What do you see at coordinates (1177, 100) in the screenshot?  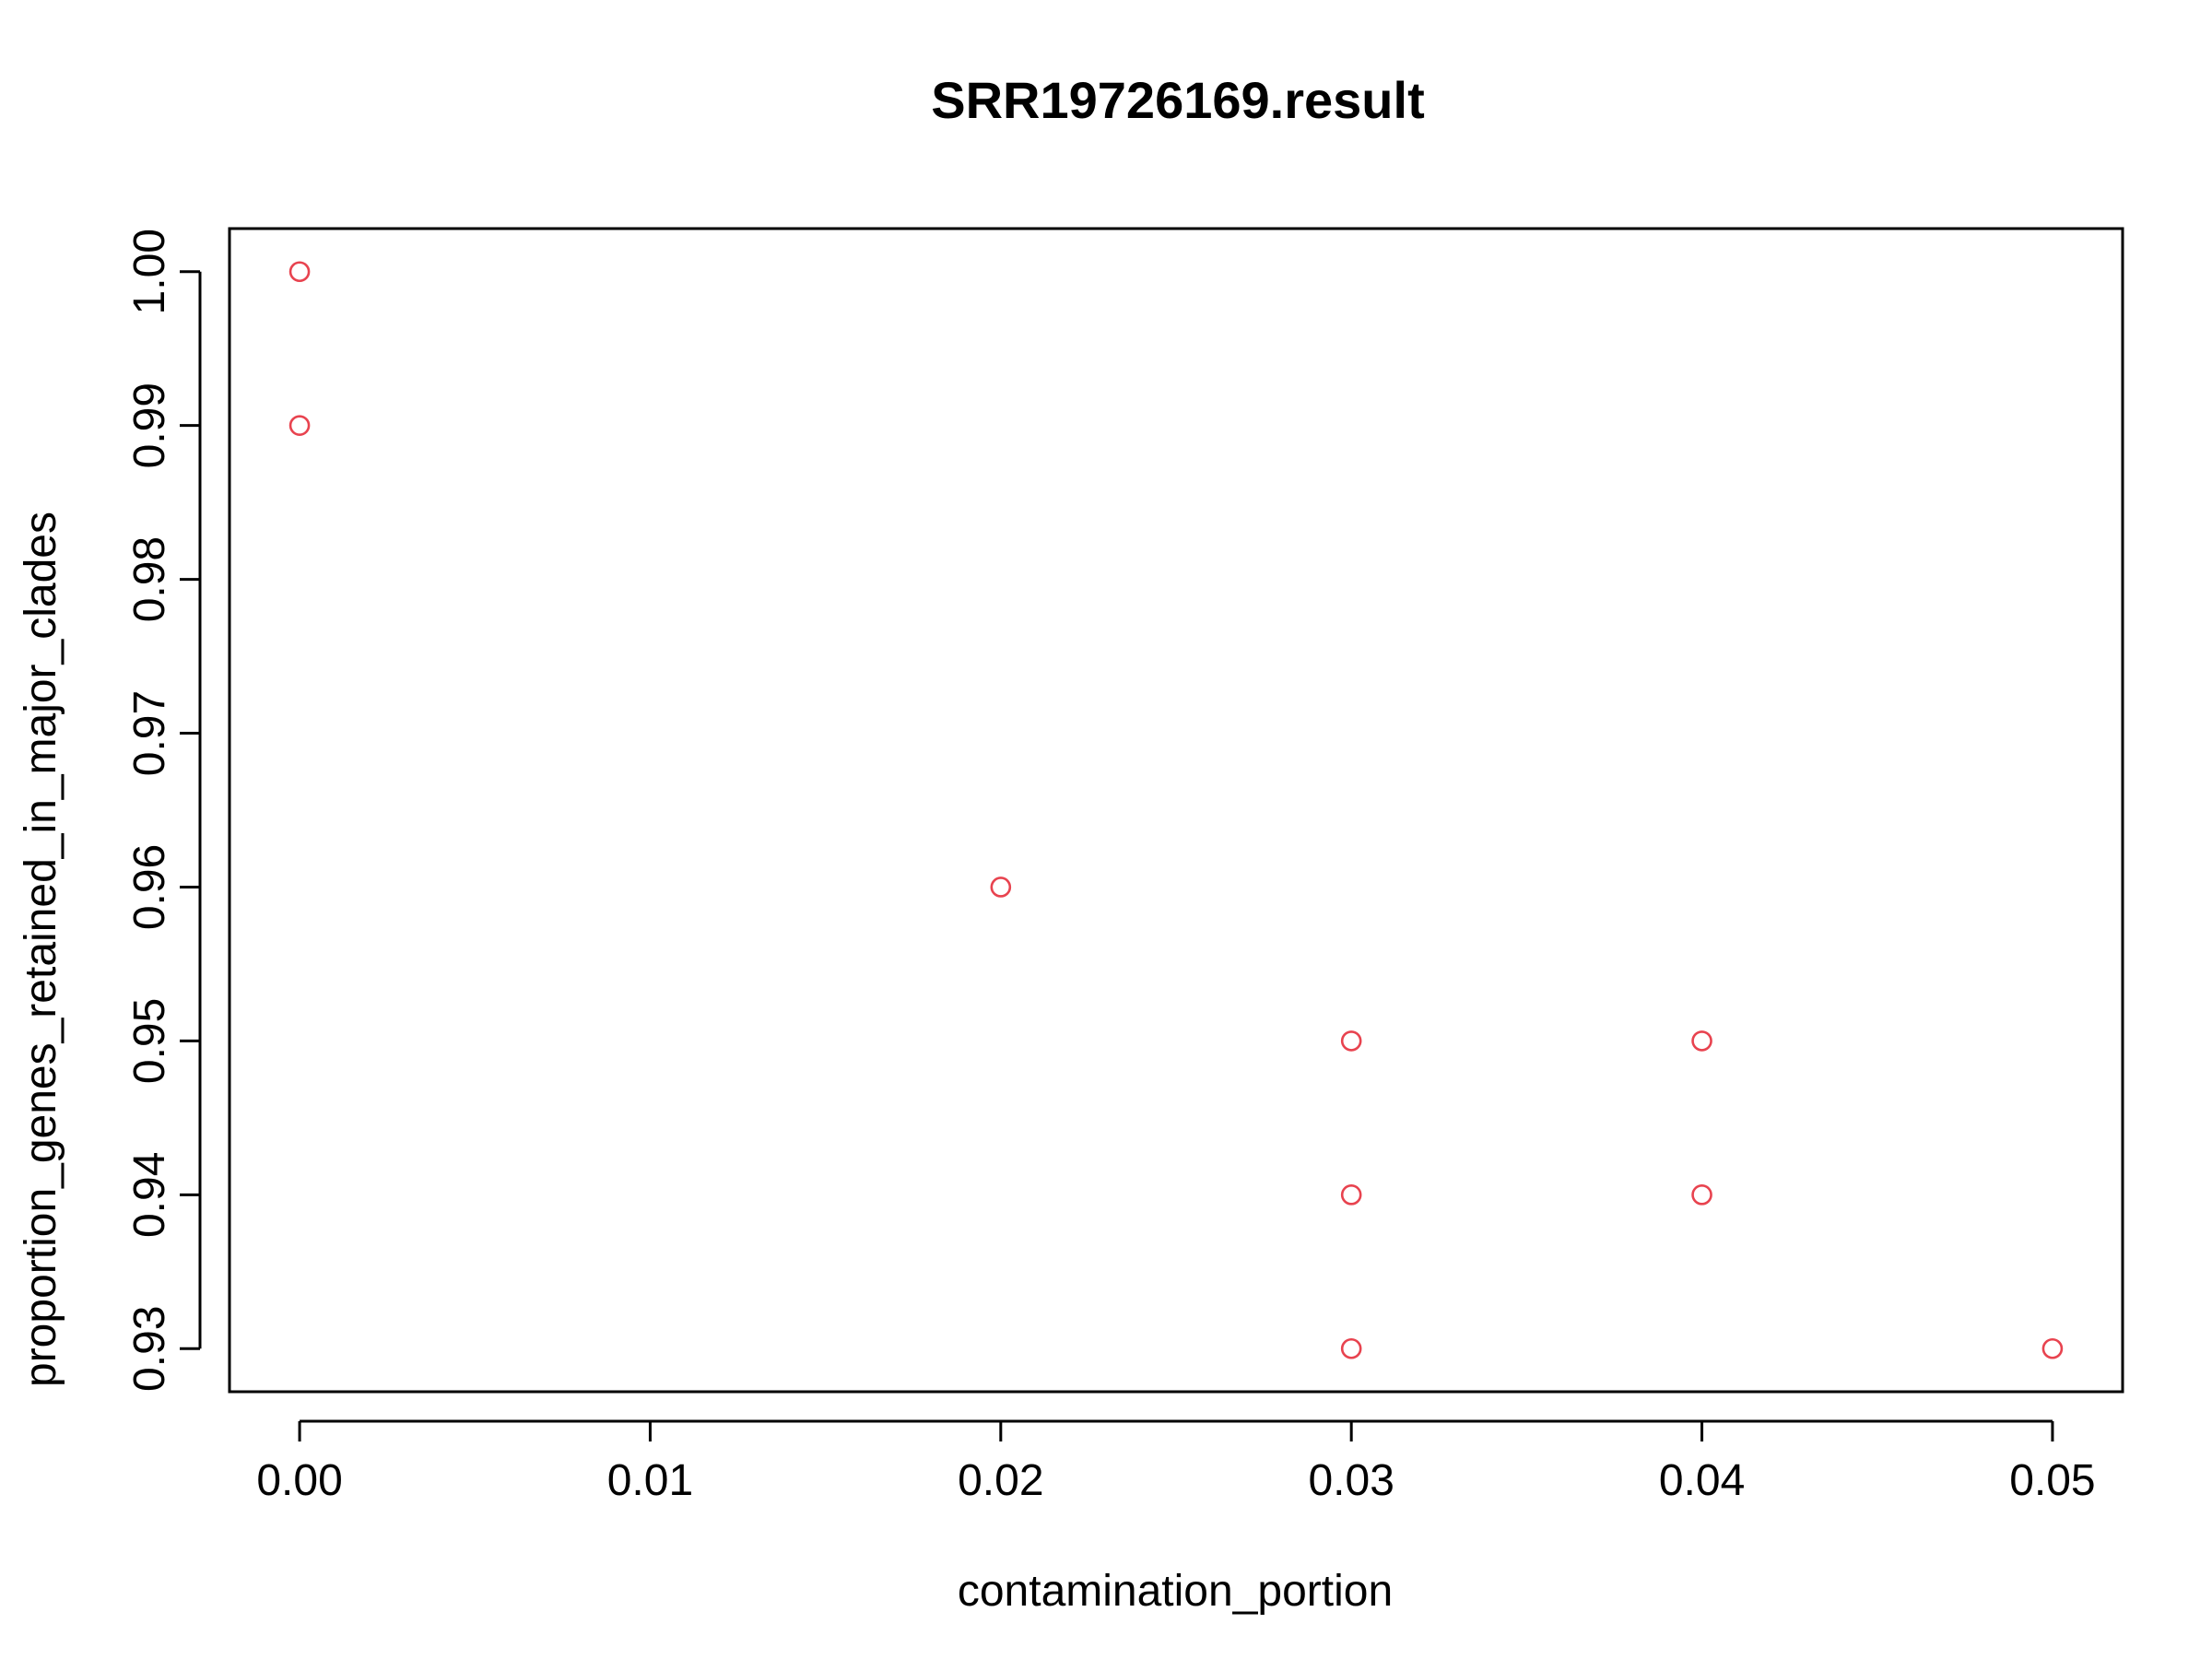 I see `chart-title: SRR19726169.result` at bounding box center [1177, 100].